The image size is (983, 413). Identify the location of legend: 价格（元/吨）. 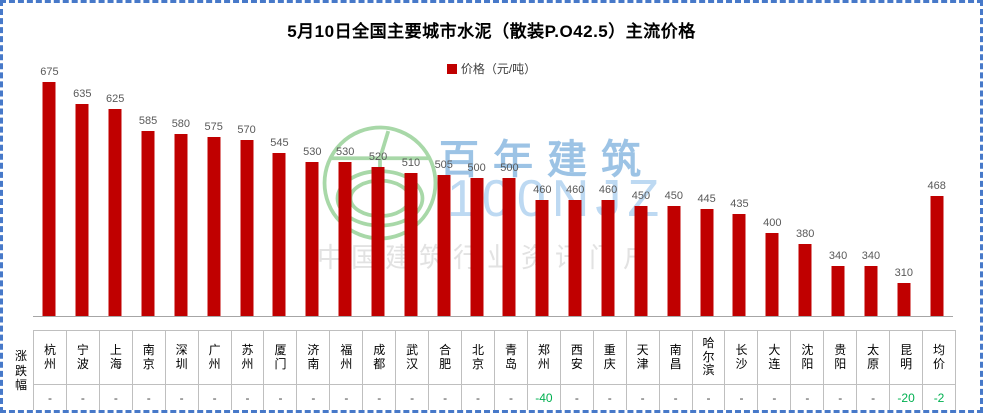
(491, 68).